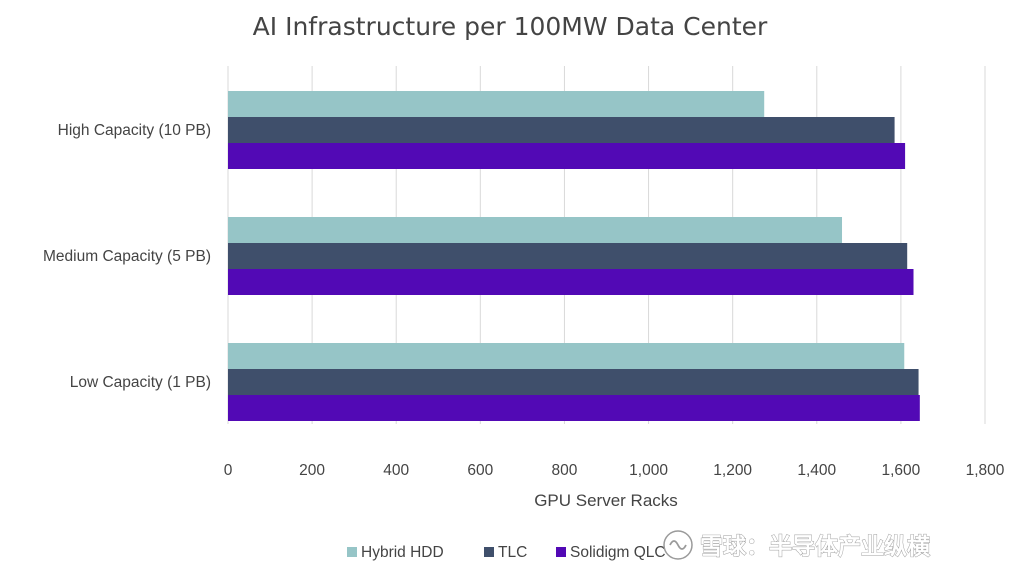 The image size is (1023, 577). I want to click on category-label: High Capacity (10 PB), so click(134, 130).